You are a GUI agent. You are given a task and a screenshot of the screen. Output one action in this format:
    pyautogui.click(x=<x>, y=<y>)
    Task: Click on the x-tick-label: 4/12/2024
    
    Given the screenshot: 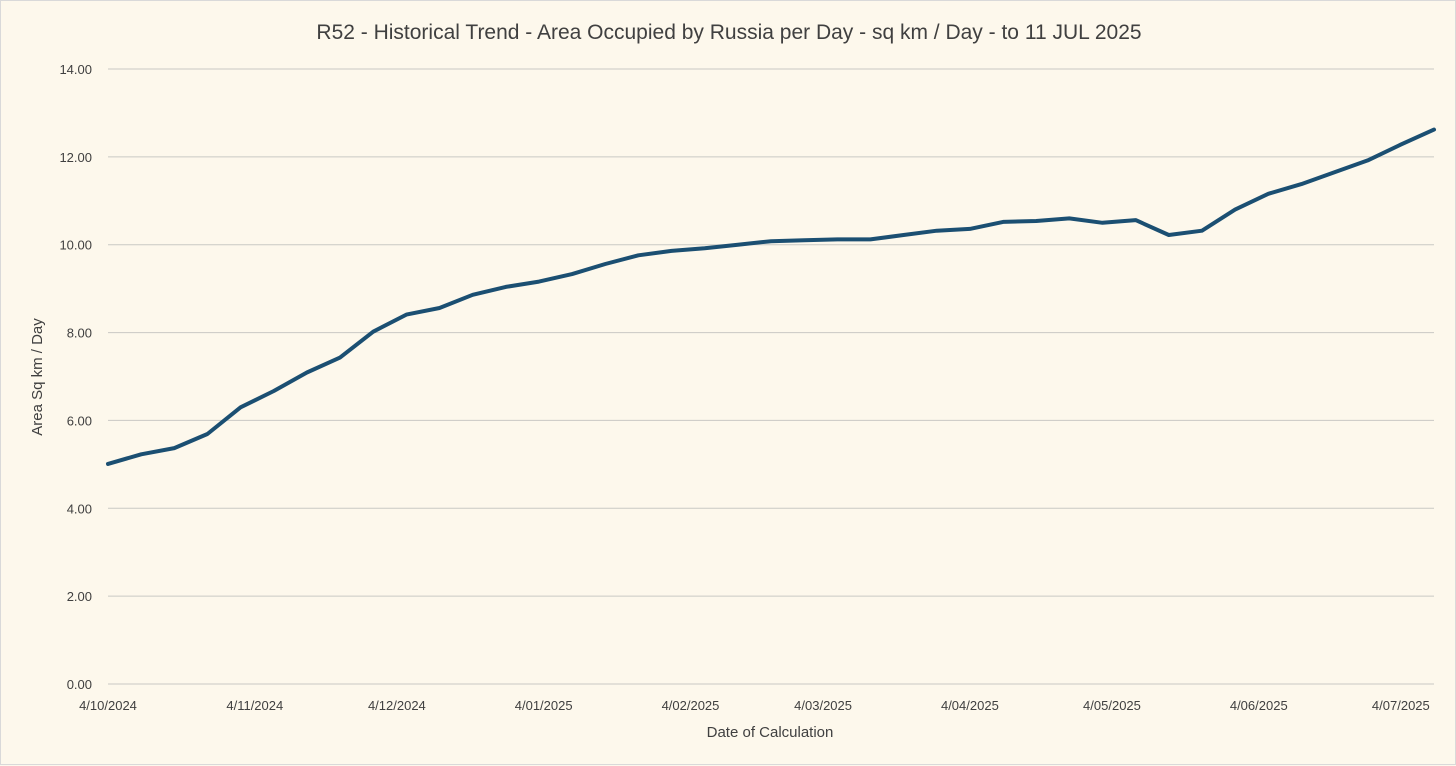 What is the action you would take?
    pyautogui.click(x=397, y=705)
    